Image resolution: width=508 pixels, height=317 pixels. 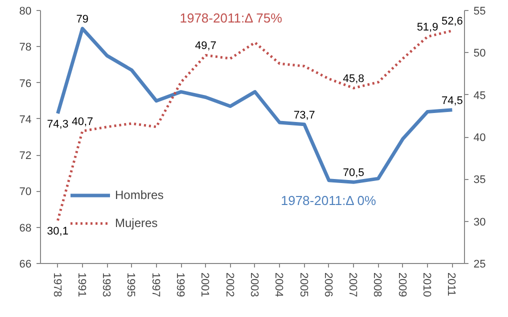 I want to click on y2-tick-label: 30, so click(x=480, y=222).